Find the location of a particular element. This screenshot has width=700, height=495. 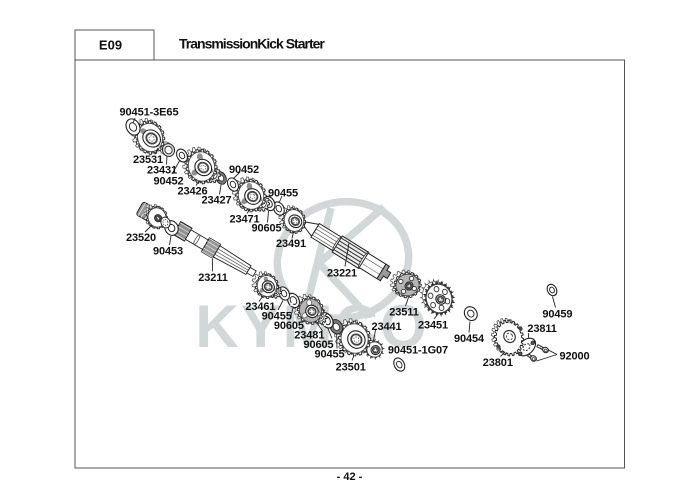

svg-text: 23461 is located at coordinates (260, 307).